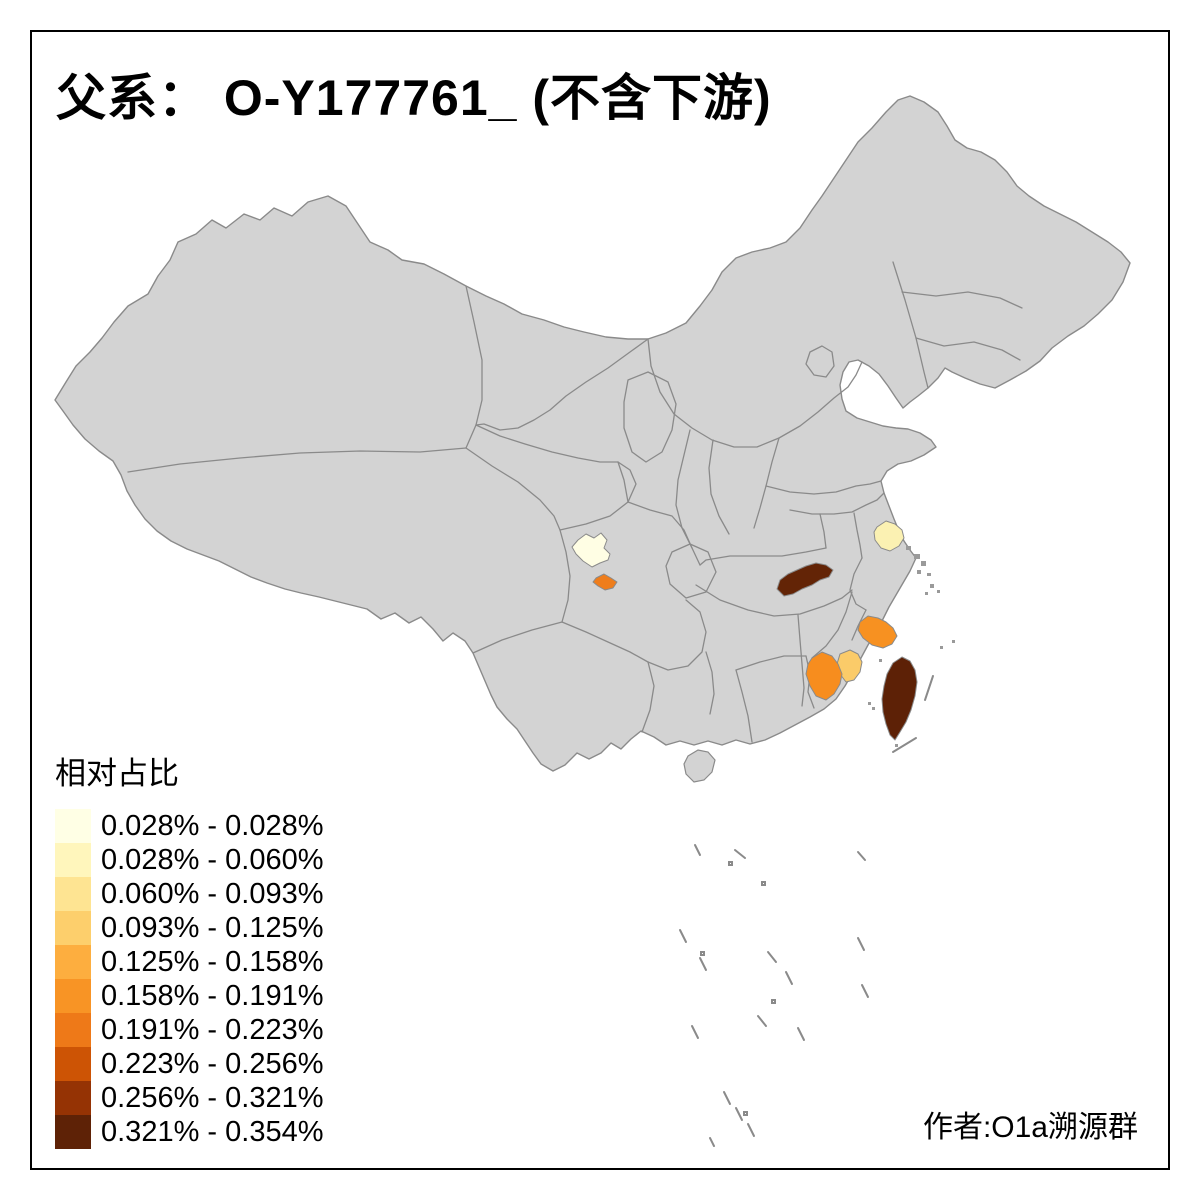  Describe the element at coordinates (212, 1131) in the screenshot. I see `legend-label: 0.321% - 0.354%` at that location.